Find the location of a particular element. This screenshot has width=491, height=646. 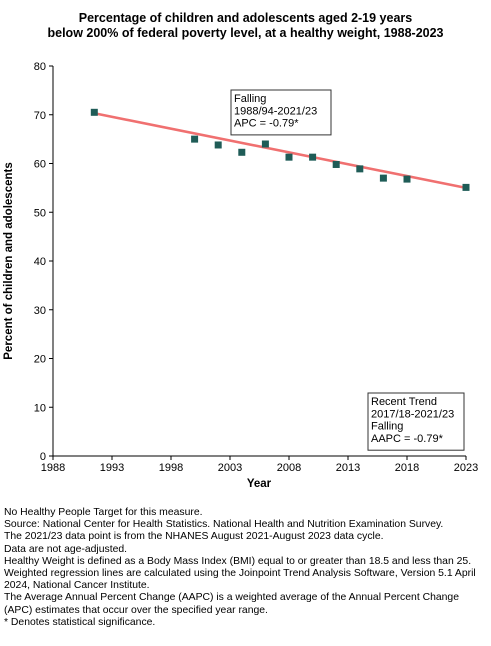

data-points is located at coordinates (280, 149).